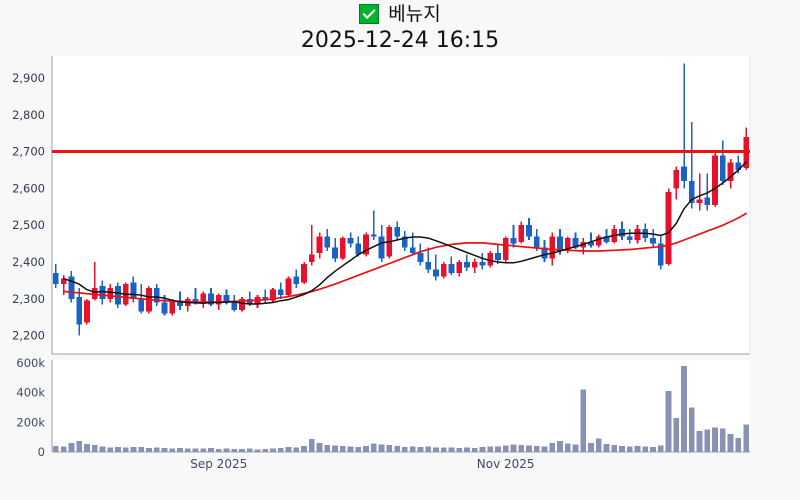  Describe the element at coordinates (28, 115) in the screenshot. I see `price-tick-label: 2,800` at that location.